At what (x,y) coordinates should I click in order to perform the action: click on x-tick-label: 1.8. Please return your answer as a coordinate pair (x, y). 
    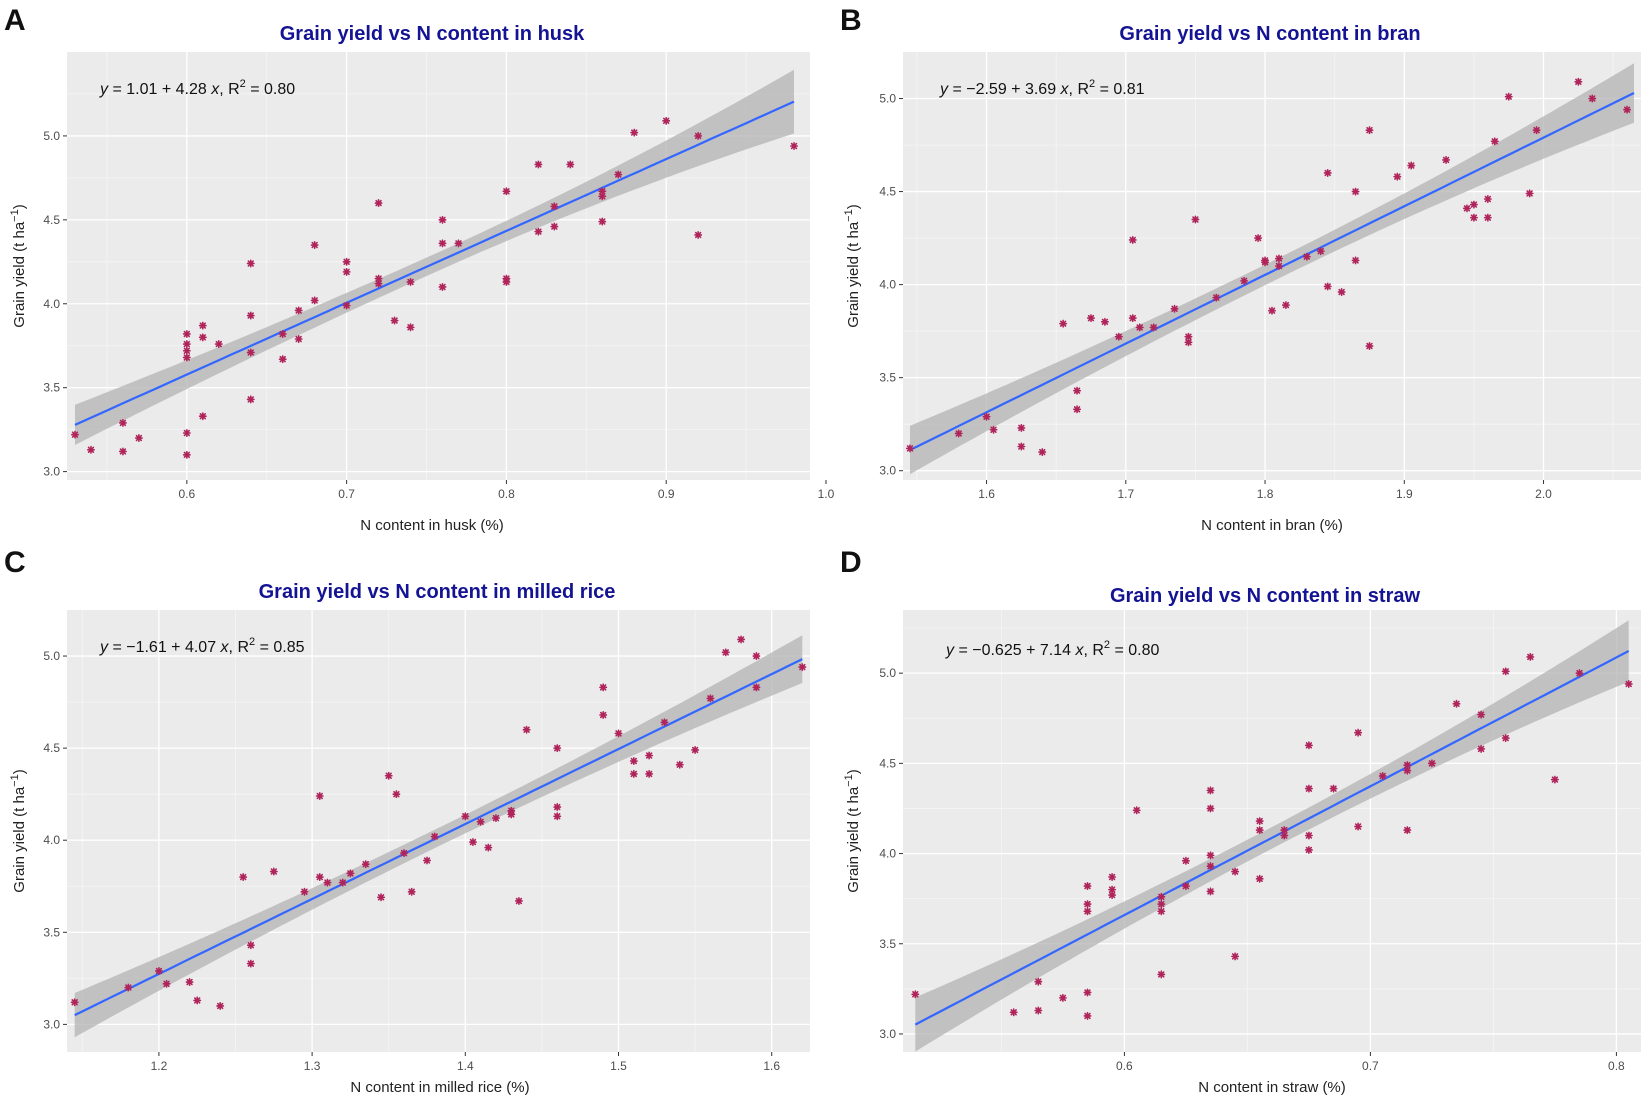
    Looking at the image, I should click on (1265, 494).